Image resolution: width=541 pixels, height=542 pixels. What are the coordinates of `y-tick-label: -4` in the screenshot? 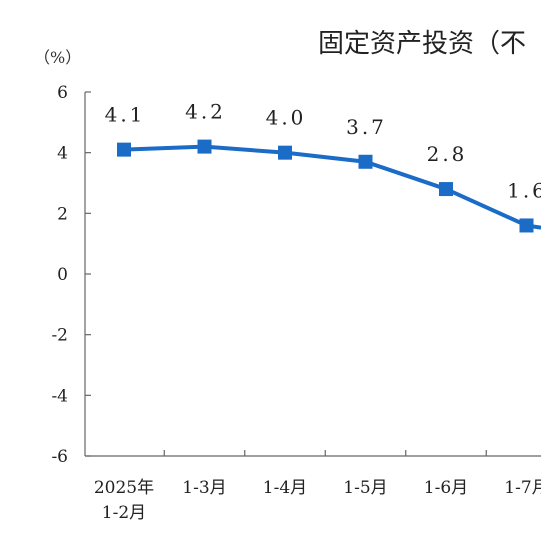 It's located at (59, 396).